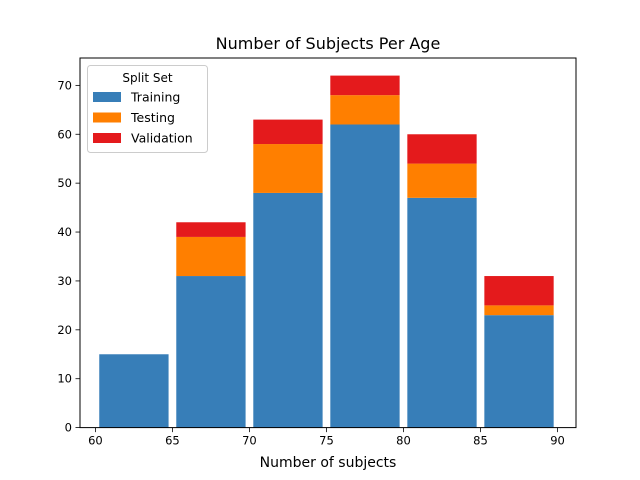 The image size is (640, 480). I want to click on x-tick-label: 70, so click(249, 441).